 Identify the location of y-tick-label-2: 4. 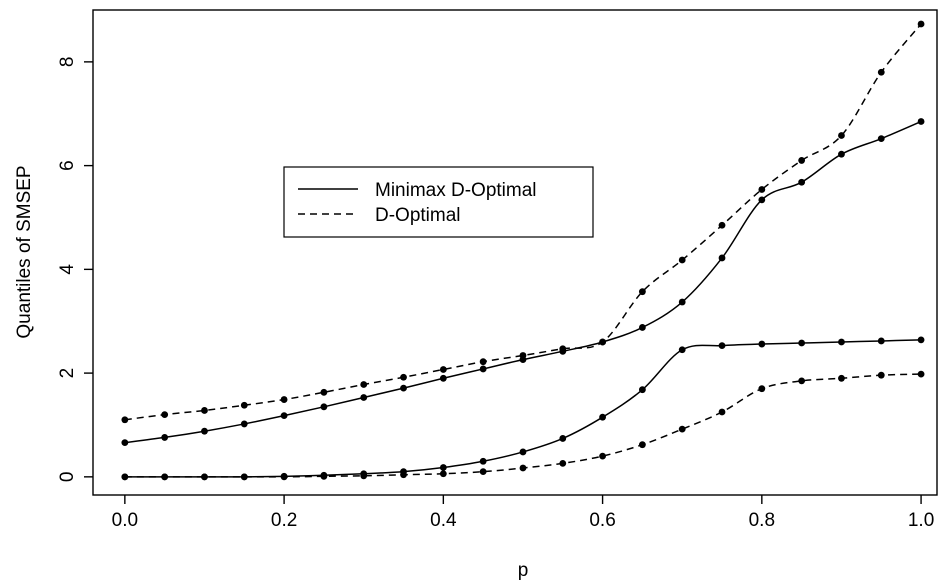
(67, 269).